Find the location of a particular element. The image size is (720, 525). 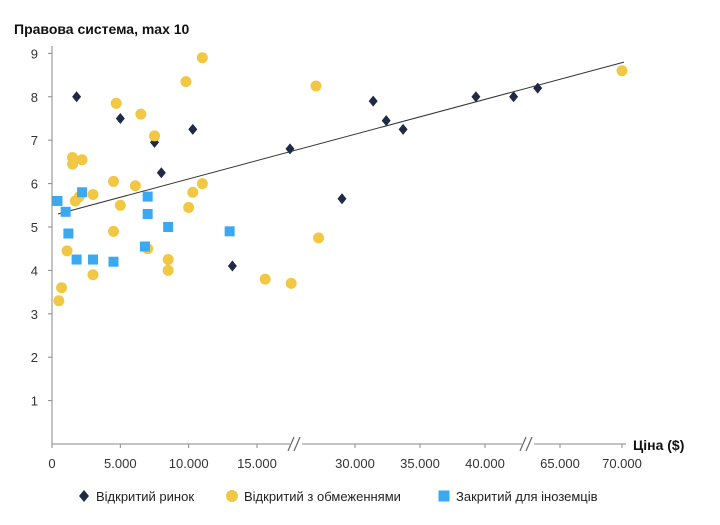

y-tick-label: 3 is located at coordinates (34, 314).